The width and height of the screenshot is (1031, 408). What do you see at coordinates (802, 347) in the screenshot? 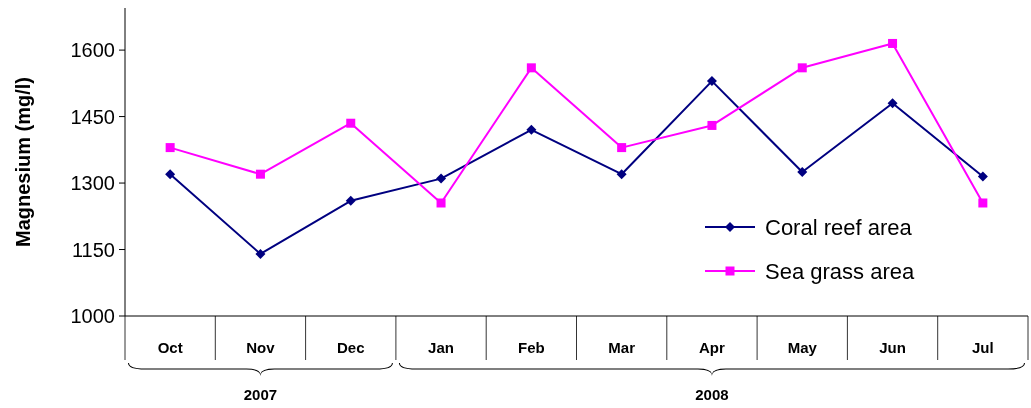
I see `x-tick-label: May` at bounding box center [802, 347].